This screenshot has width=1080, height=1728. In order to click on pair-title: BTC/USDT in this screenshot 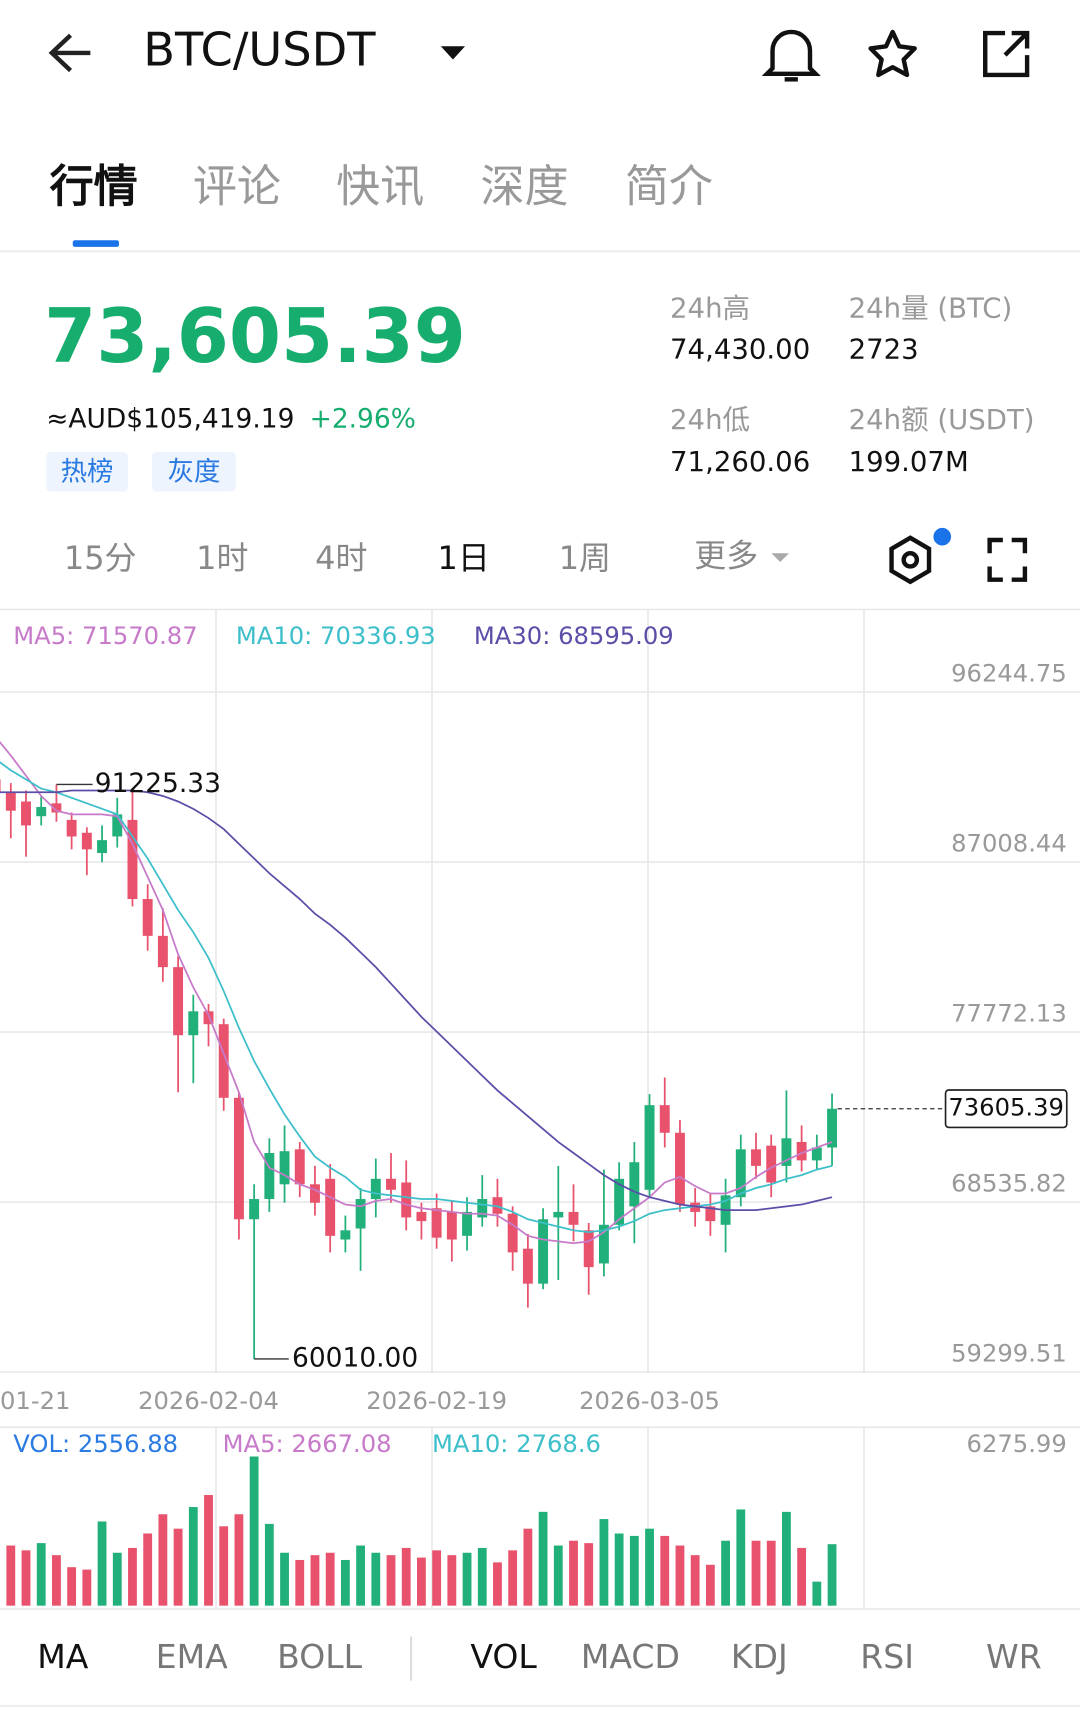, I will do `click(259, 49)`.